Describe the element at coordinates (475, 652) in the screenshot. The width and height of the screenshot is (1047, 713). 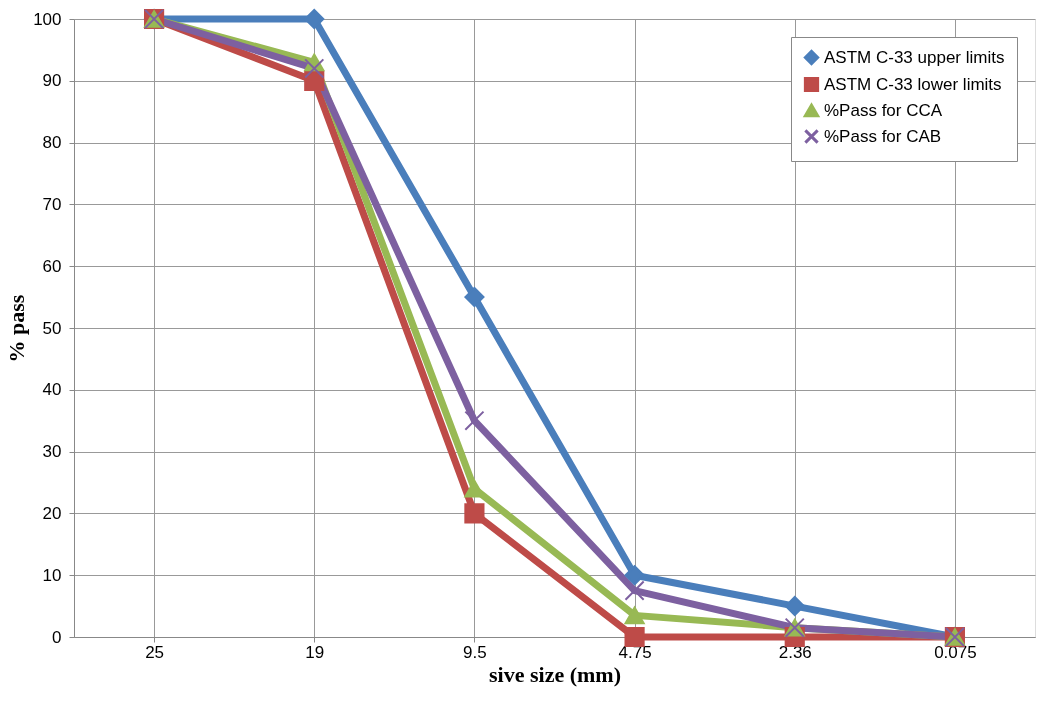
I see `x-tick-label: 9.5` at that location.